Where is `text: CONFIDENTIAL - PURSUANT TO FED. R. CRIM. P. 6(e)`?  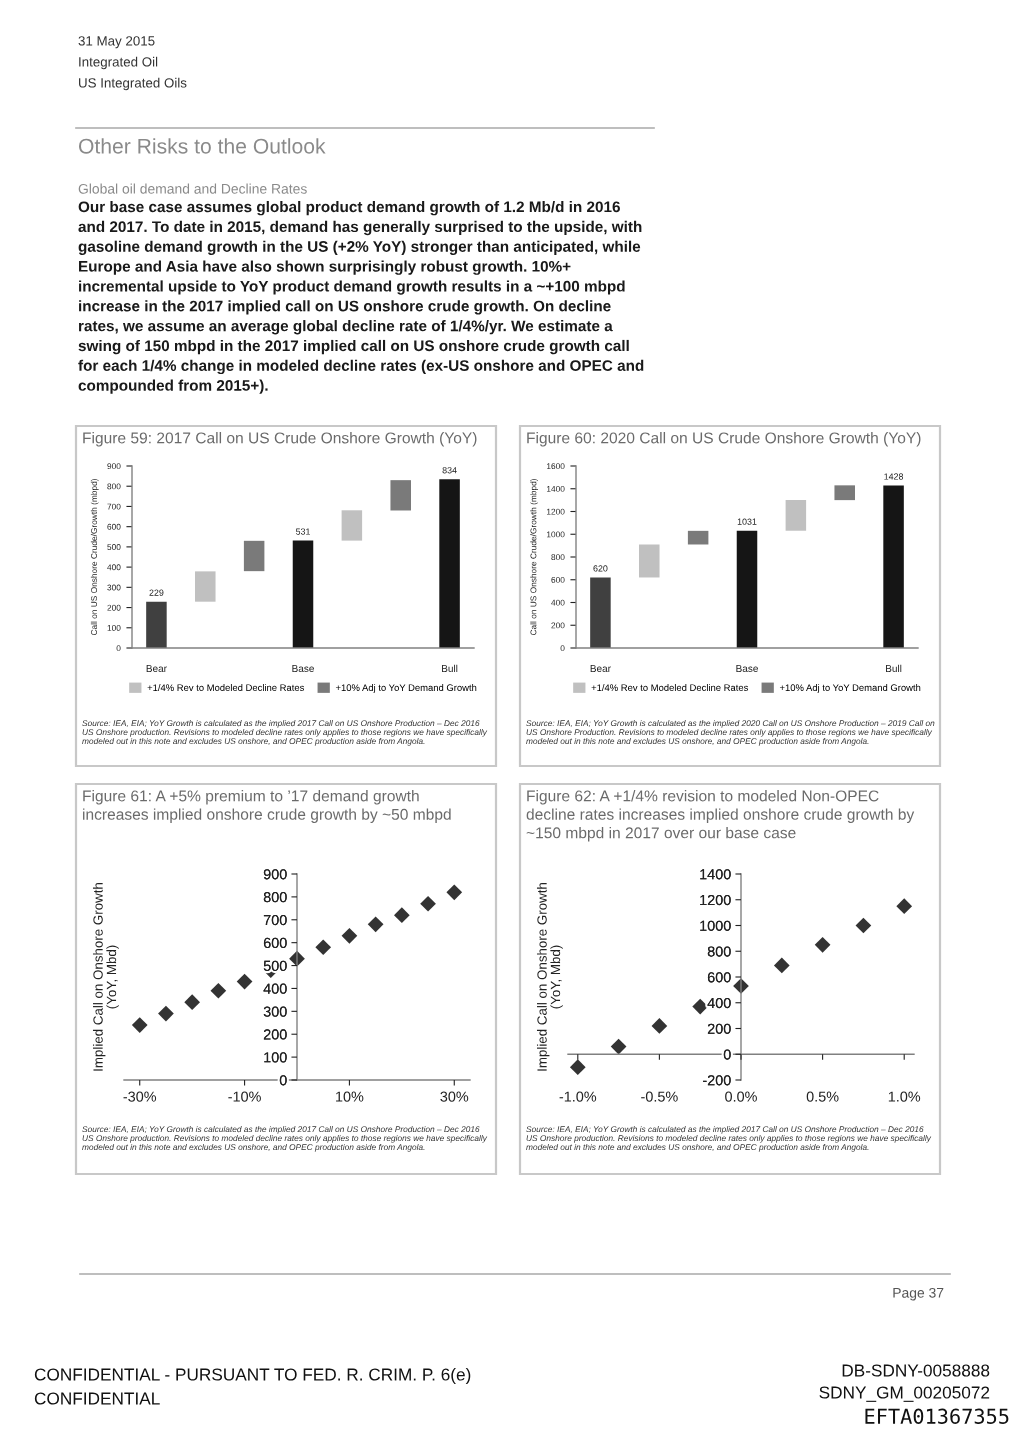 text: CONFIDENTIAL - PURSUANT TO FED. R. CRIM. P. 6(e) is located at coordinates (252, 1376).